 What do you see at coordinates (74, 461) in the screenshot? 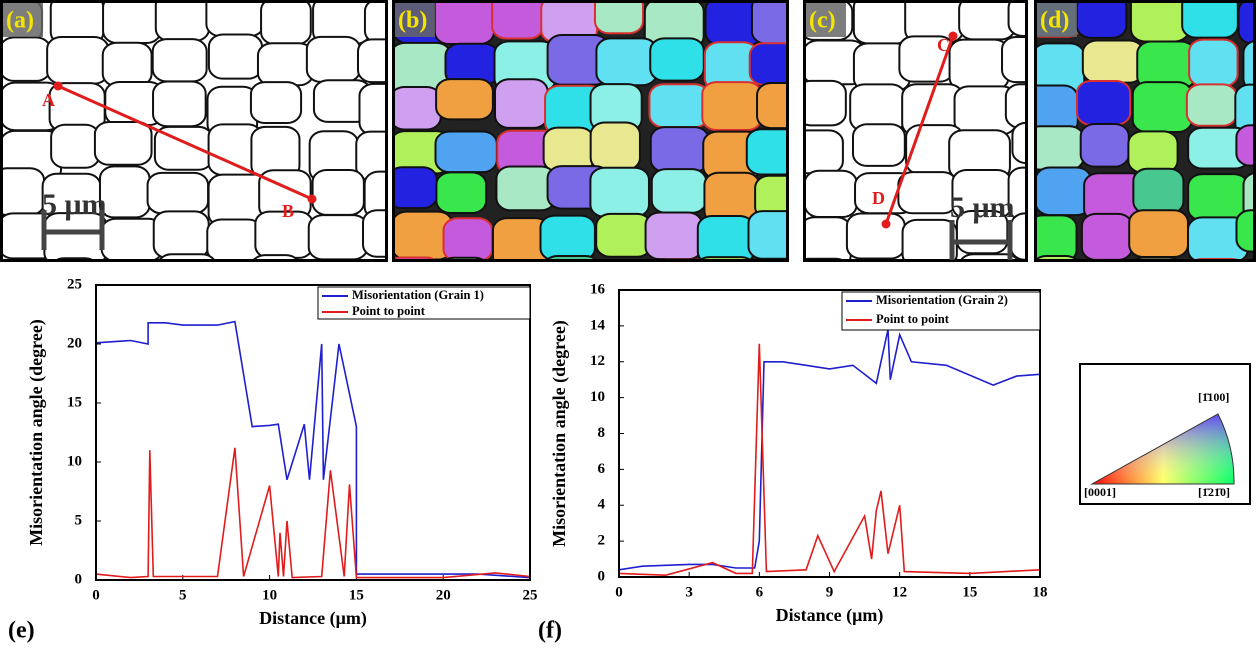
I see `y-tick-label: 10` at bounding box center [74, 461].